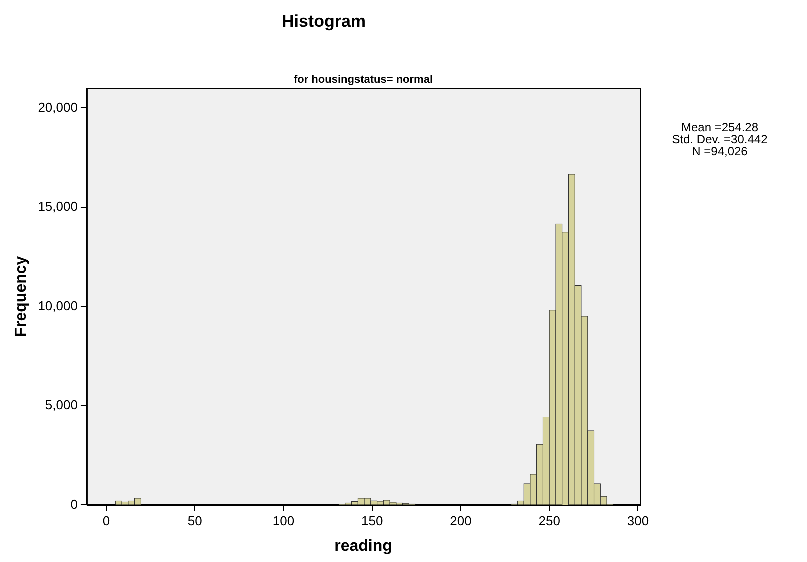 This screenshot has height=562, width=807. Describe the element at coordinates (324, 21) in the screenshot. I see `chart-title: Histogram` at that location.